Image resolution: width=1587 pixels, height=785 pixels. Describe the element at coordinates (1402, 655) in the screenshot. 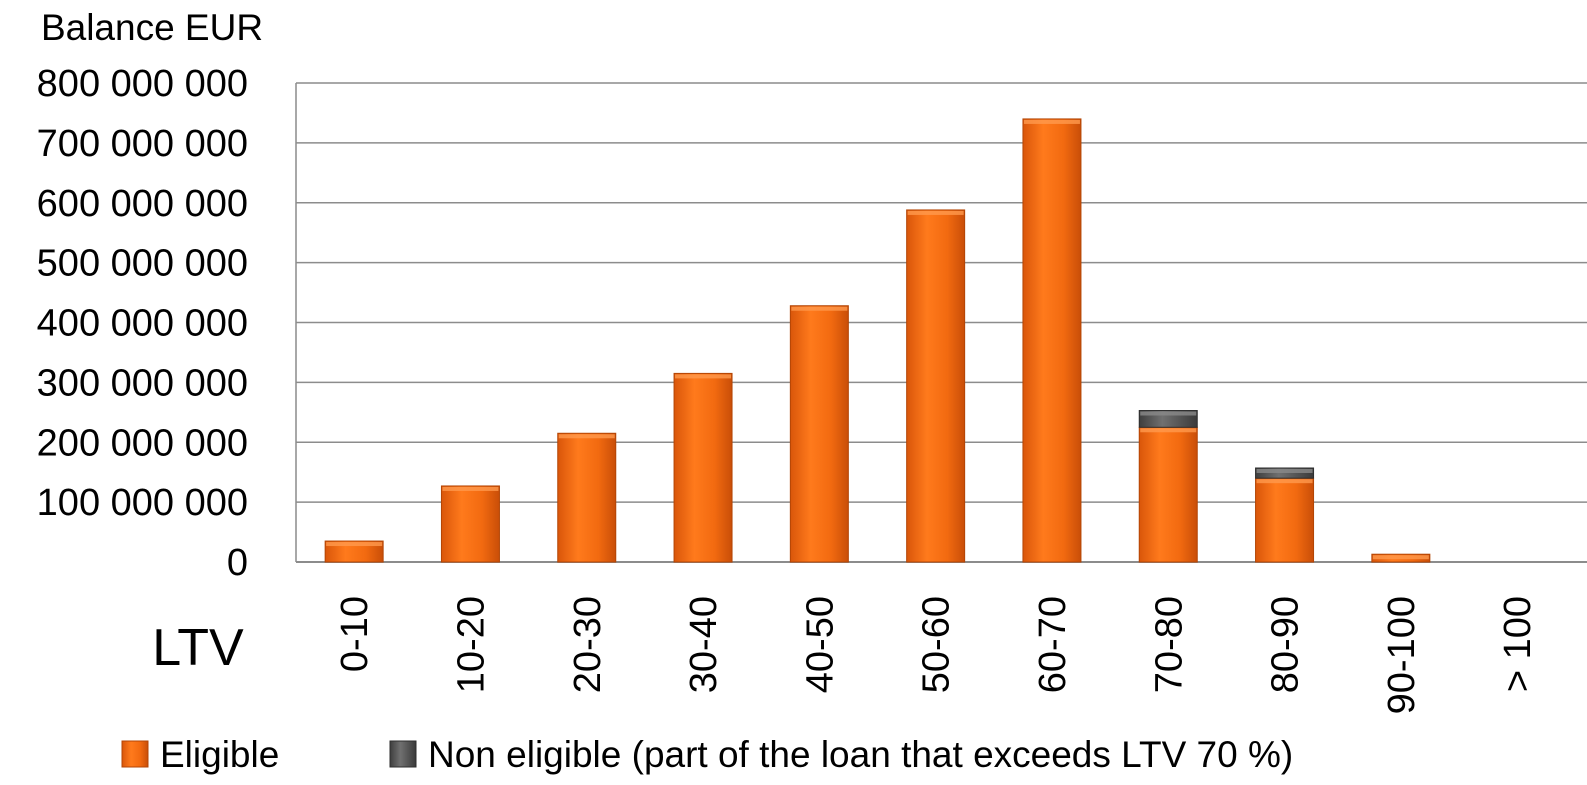

I see `x-tick-label: 90-100` at that location.